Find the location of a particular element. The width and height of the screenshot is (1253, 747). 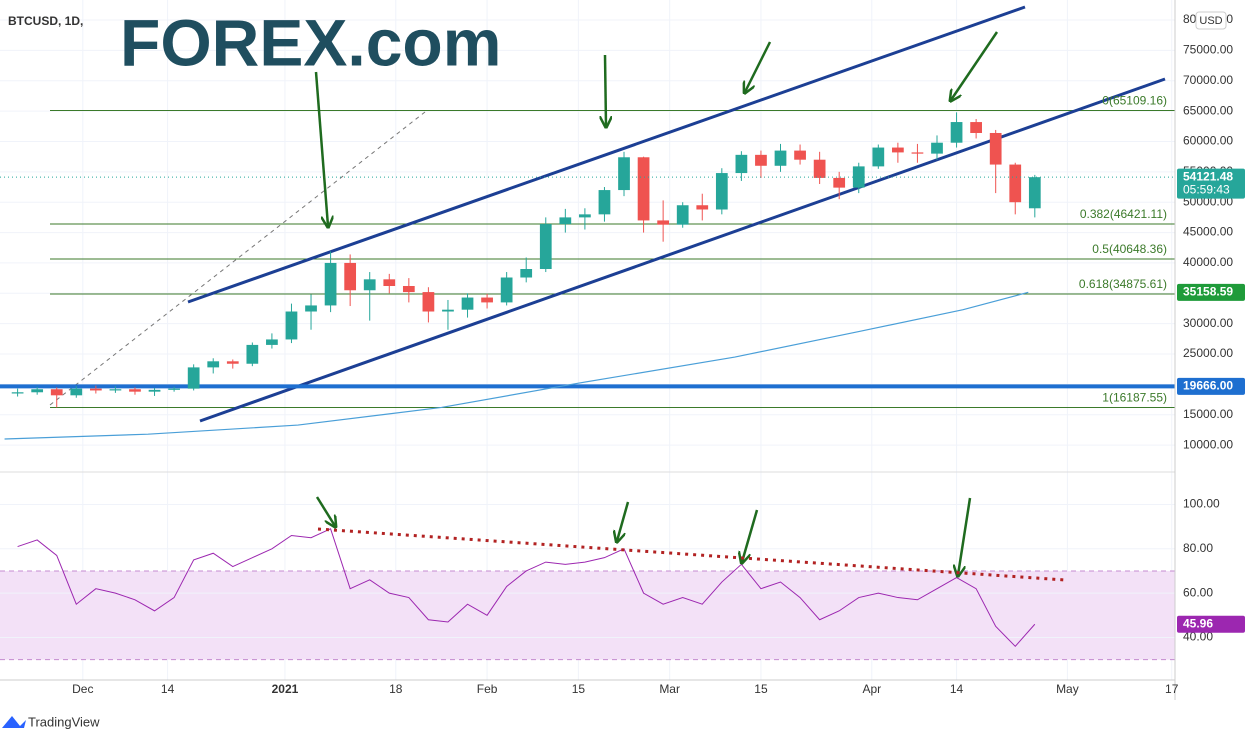

x-tick-label: 2021 is located at coordinates (285, 689).